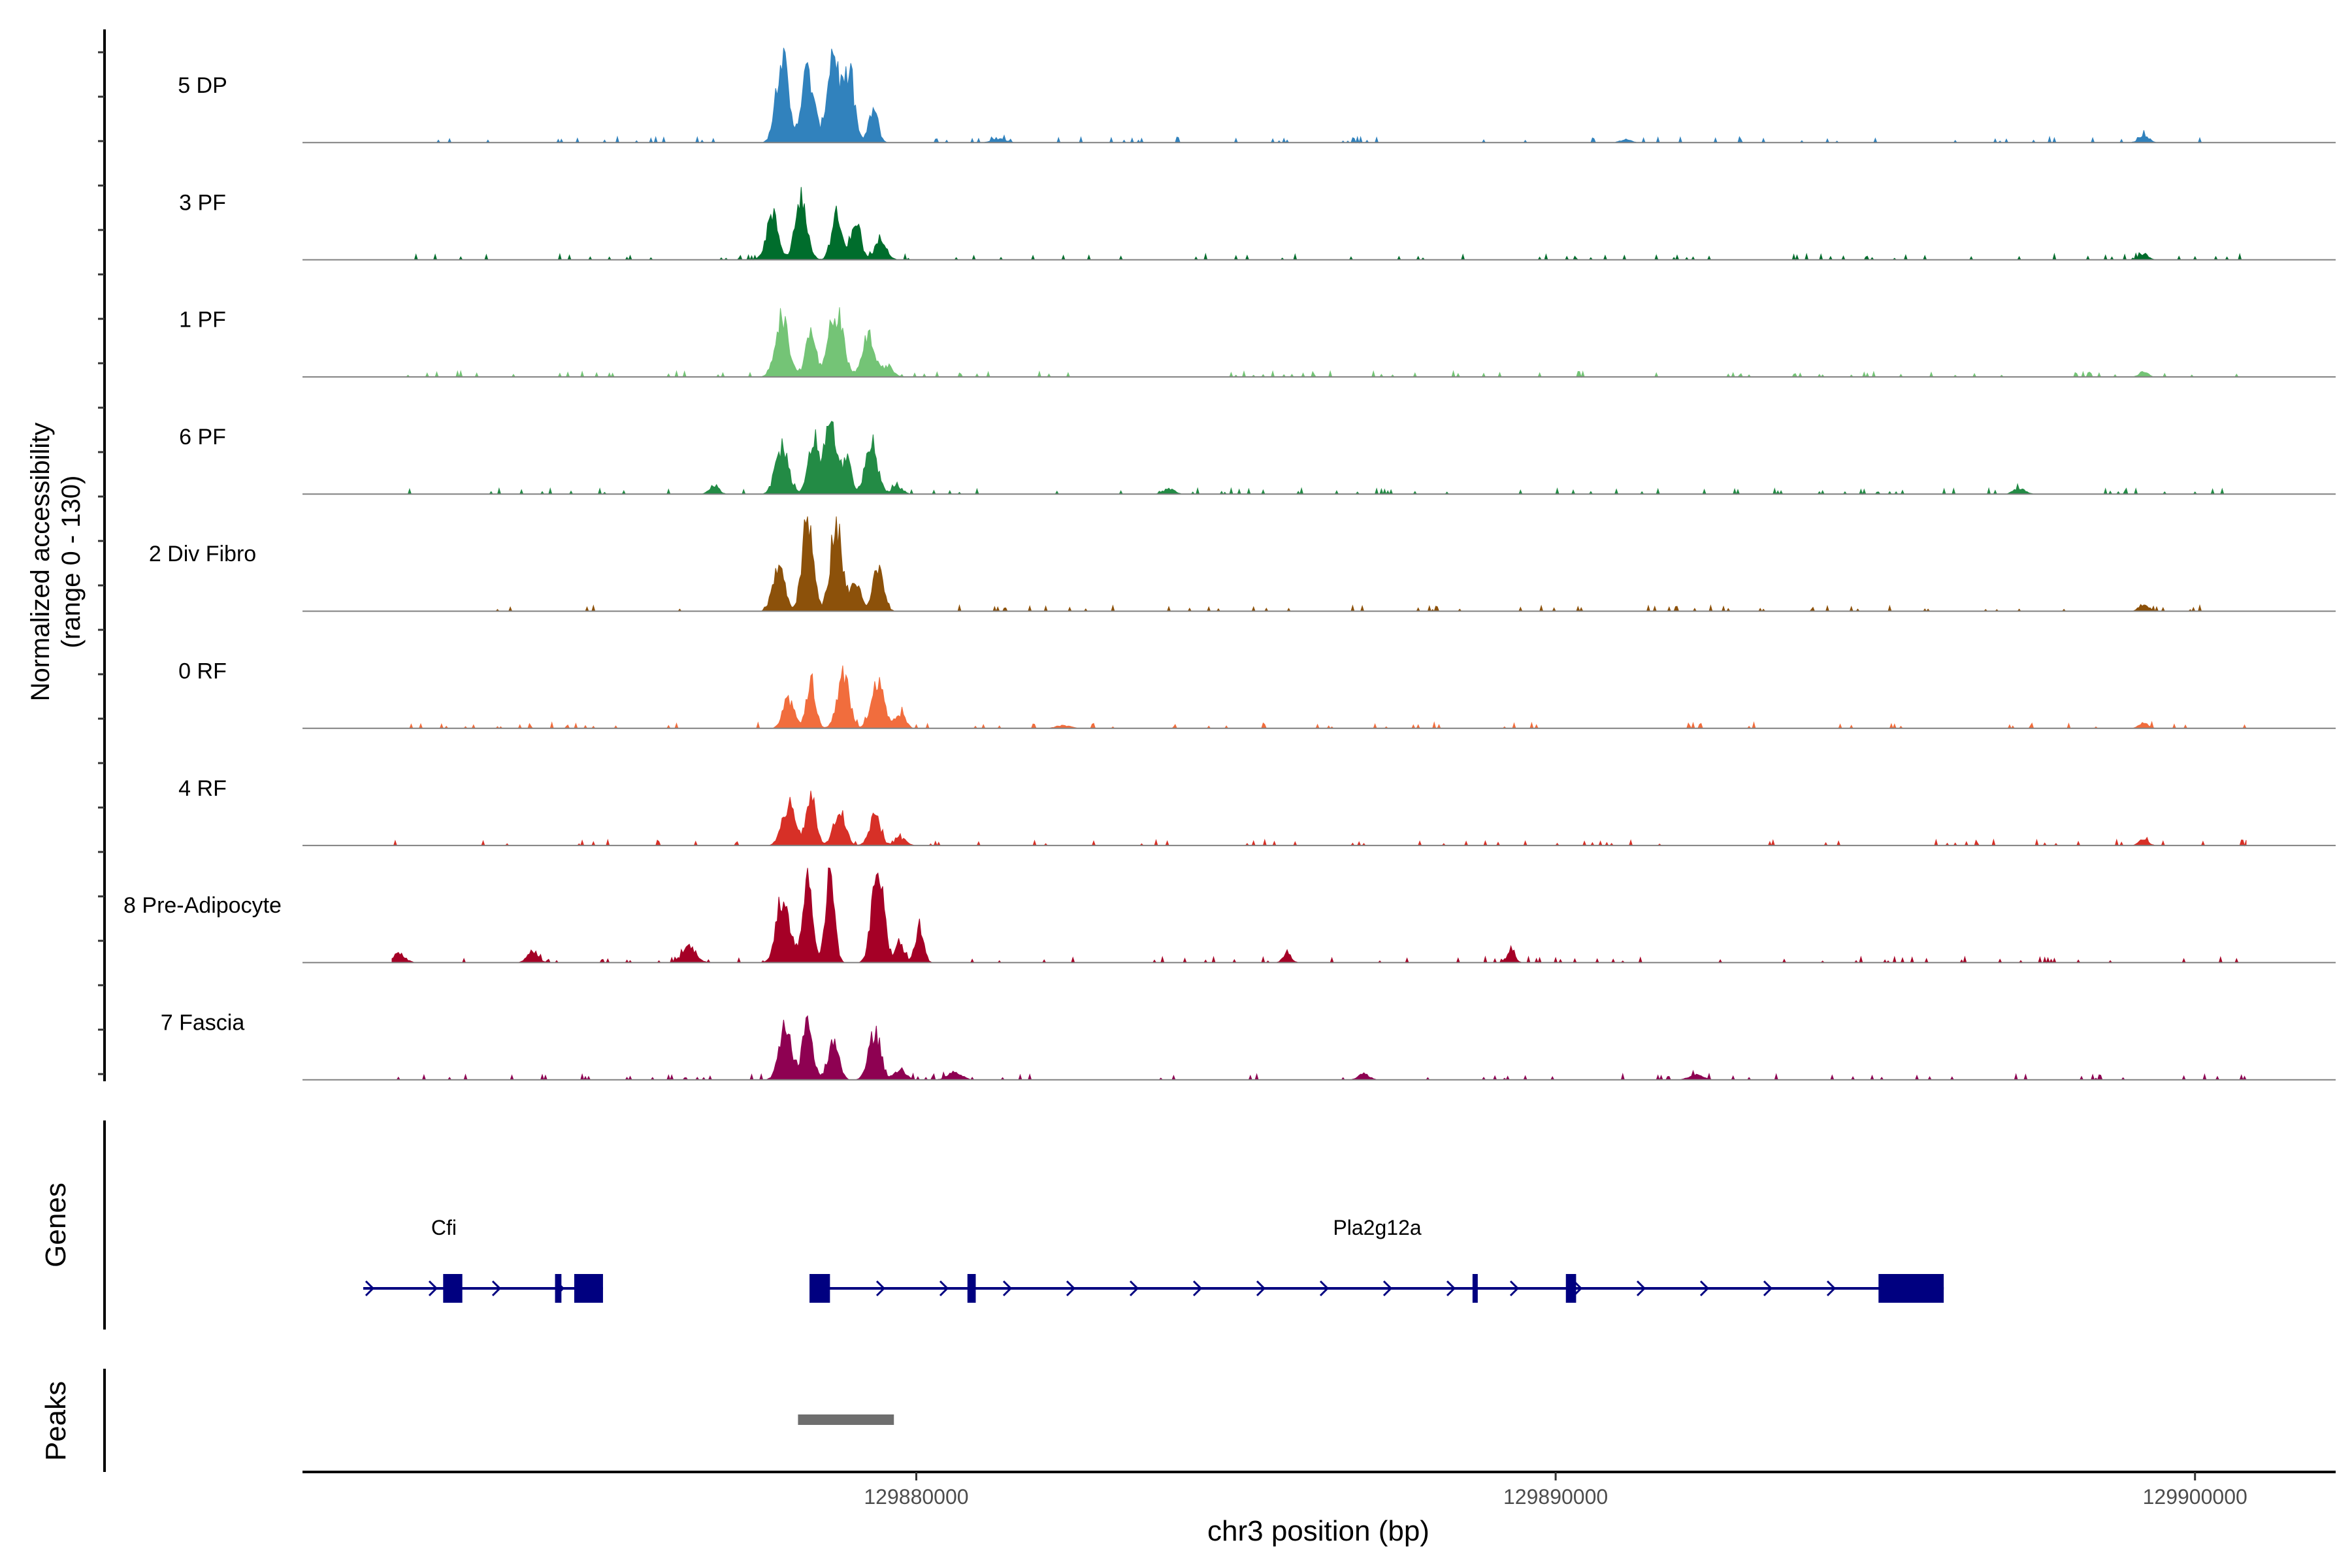  I want to click on coverage-track: 4 RF, so click(1257, 811).